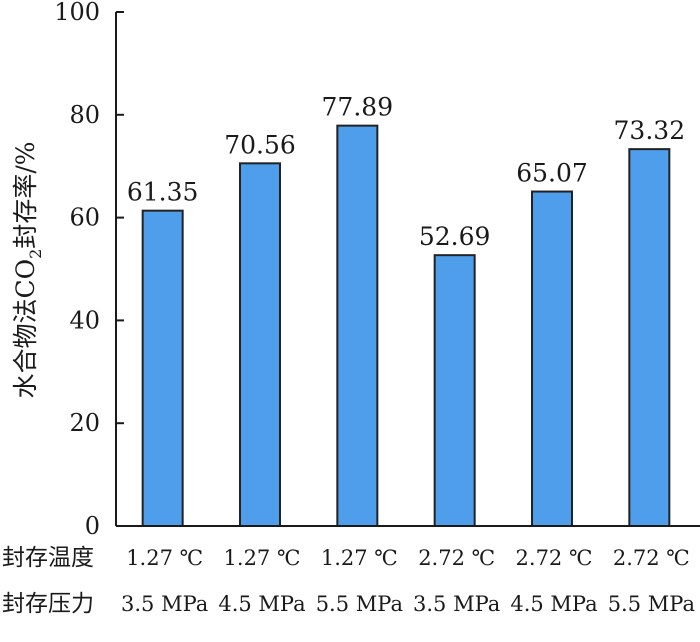 This screenshot has width=700, height=642. Describe the element at coordinates (25, 329) in the screenshot. I see `y-axis-title-part1: 水合物法CO` at that location.